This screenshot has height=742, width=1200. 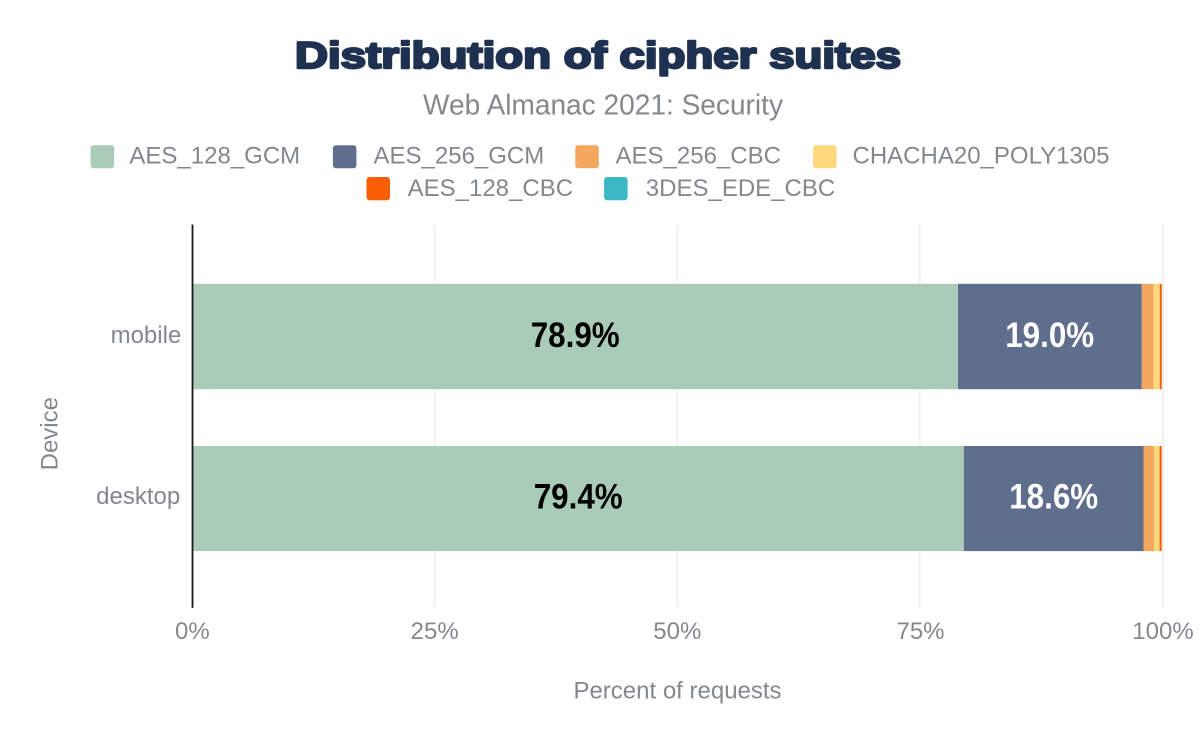 What do you see at coordinates (1053, 497) in the screenshot?
I see `svg-text: 18.6%` at bounding box center [1053, 497].